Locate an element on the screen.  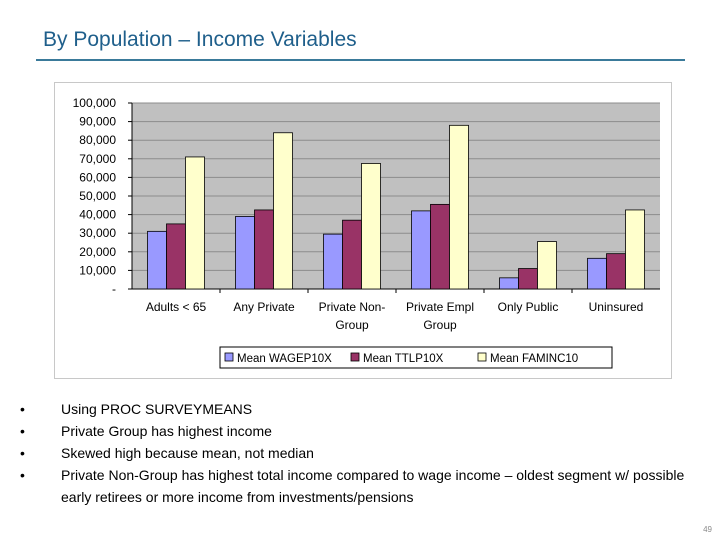
x-tick-label: Adults < 65 is located at coordinates (176, 307).